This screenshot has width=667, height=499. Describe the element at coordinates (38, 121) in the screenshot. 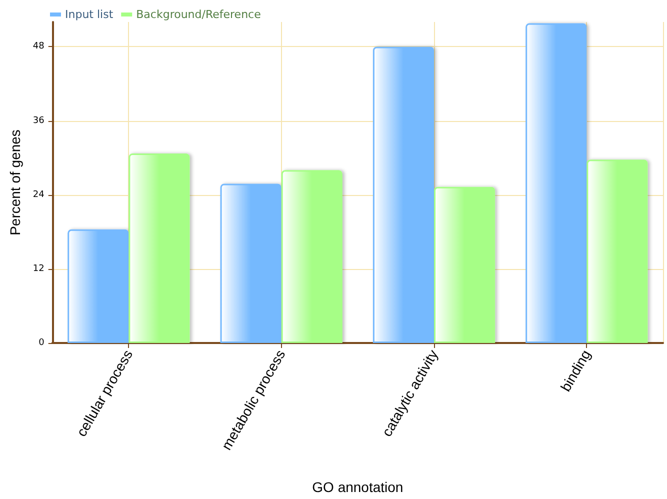

I see `y-tick-label: 36` at that location.